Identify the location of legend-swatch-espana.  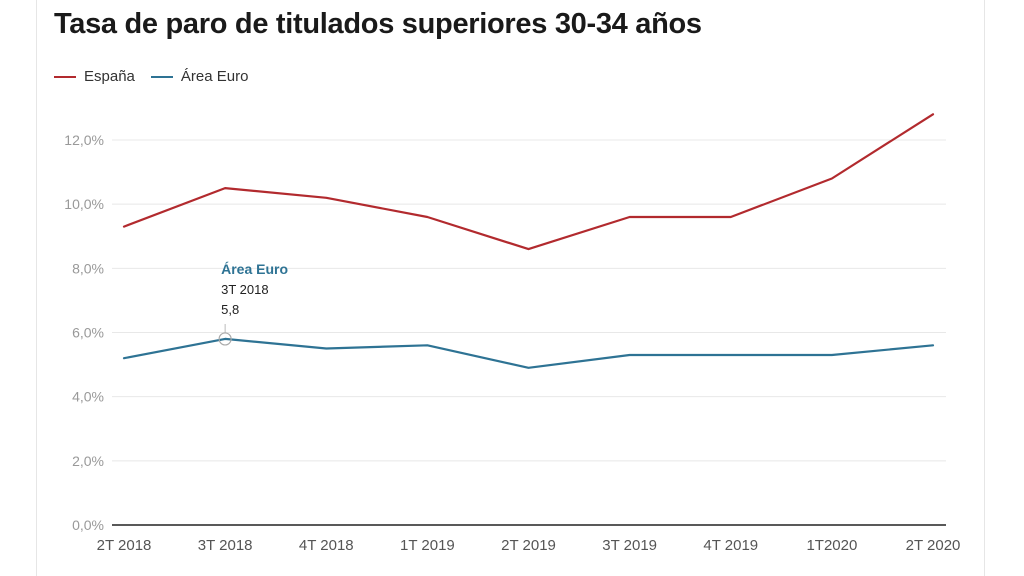
(65, 76).